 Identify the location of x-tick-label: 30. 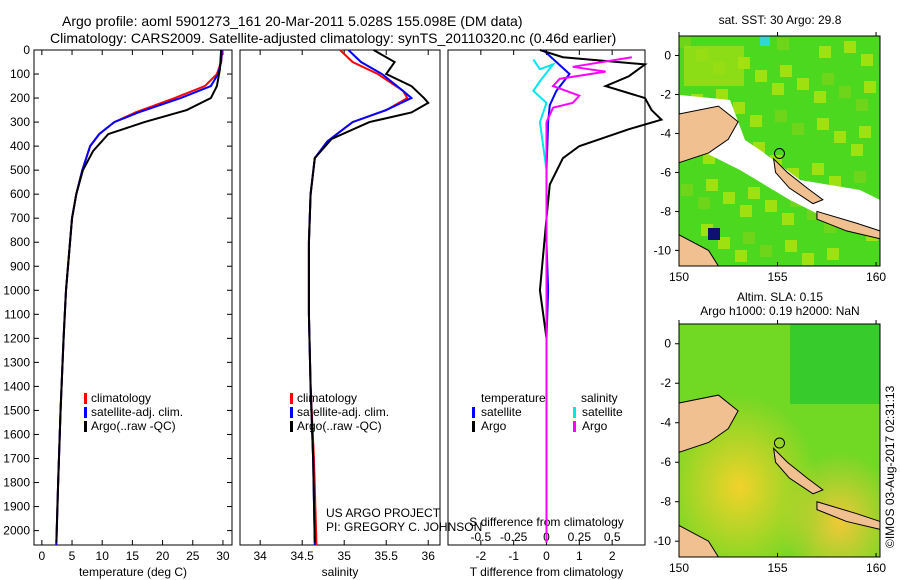
(223, 556).